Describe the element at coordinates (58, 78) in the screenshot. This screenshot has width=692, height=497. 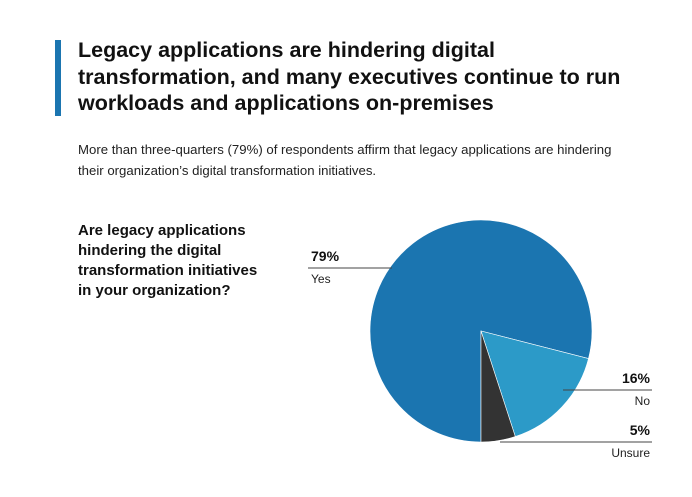
I see `title-accent-bar` at that location.